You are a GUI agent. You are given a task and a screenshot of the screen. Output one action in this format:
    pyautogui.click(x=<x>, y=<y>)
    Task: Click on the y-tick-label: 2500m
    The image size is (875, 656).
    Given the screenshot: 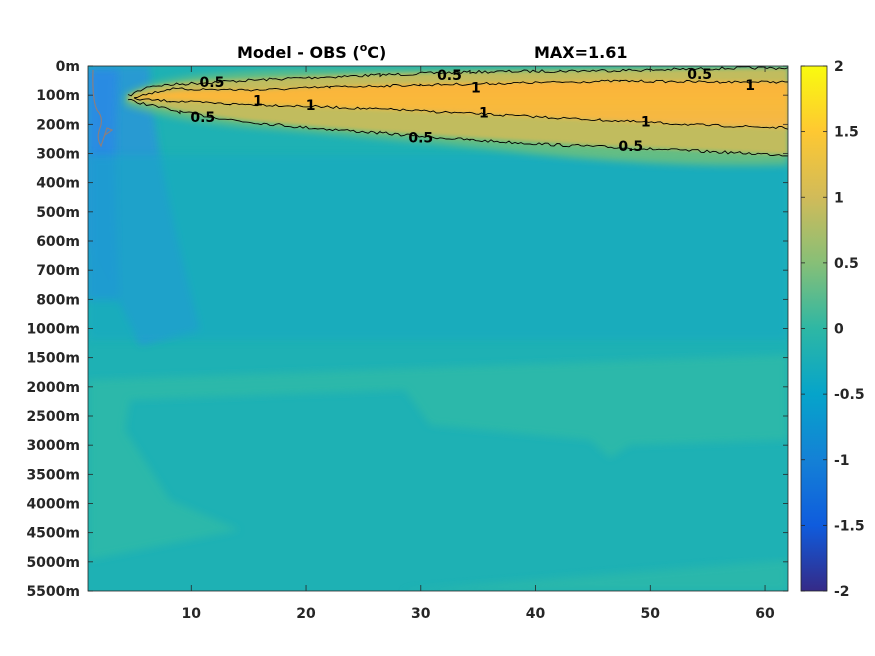 What is the action you would take?
    pyautogui.click(x=53, y=417)
    